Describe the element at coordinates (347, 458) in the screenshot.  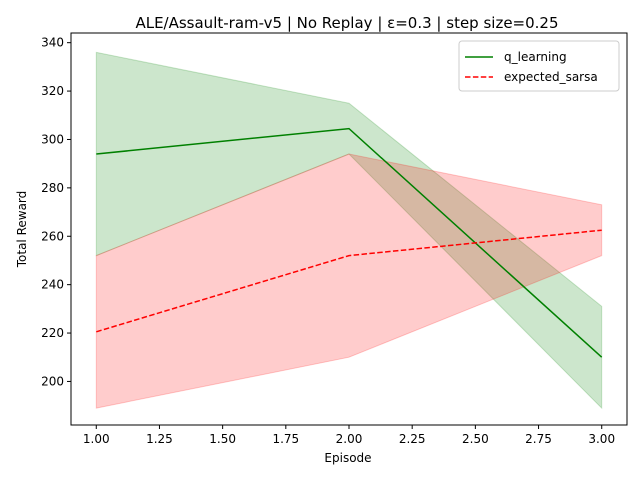
I see `x-axis-label: Episode` at that location.